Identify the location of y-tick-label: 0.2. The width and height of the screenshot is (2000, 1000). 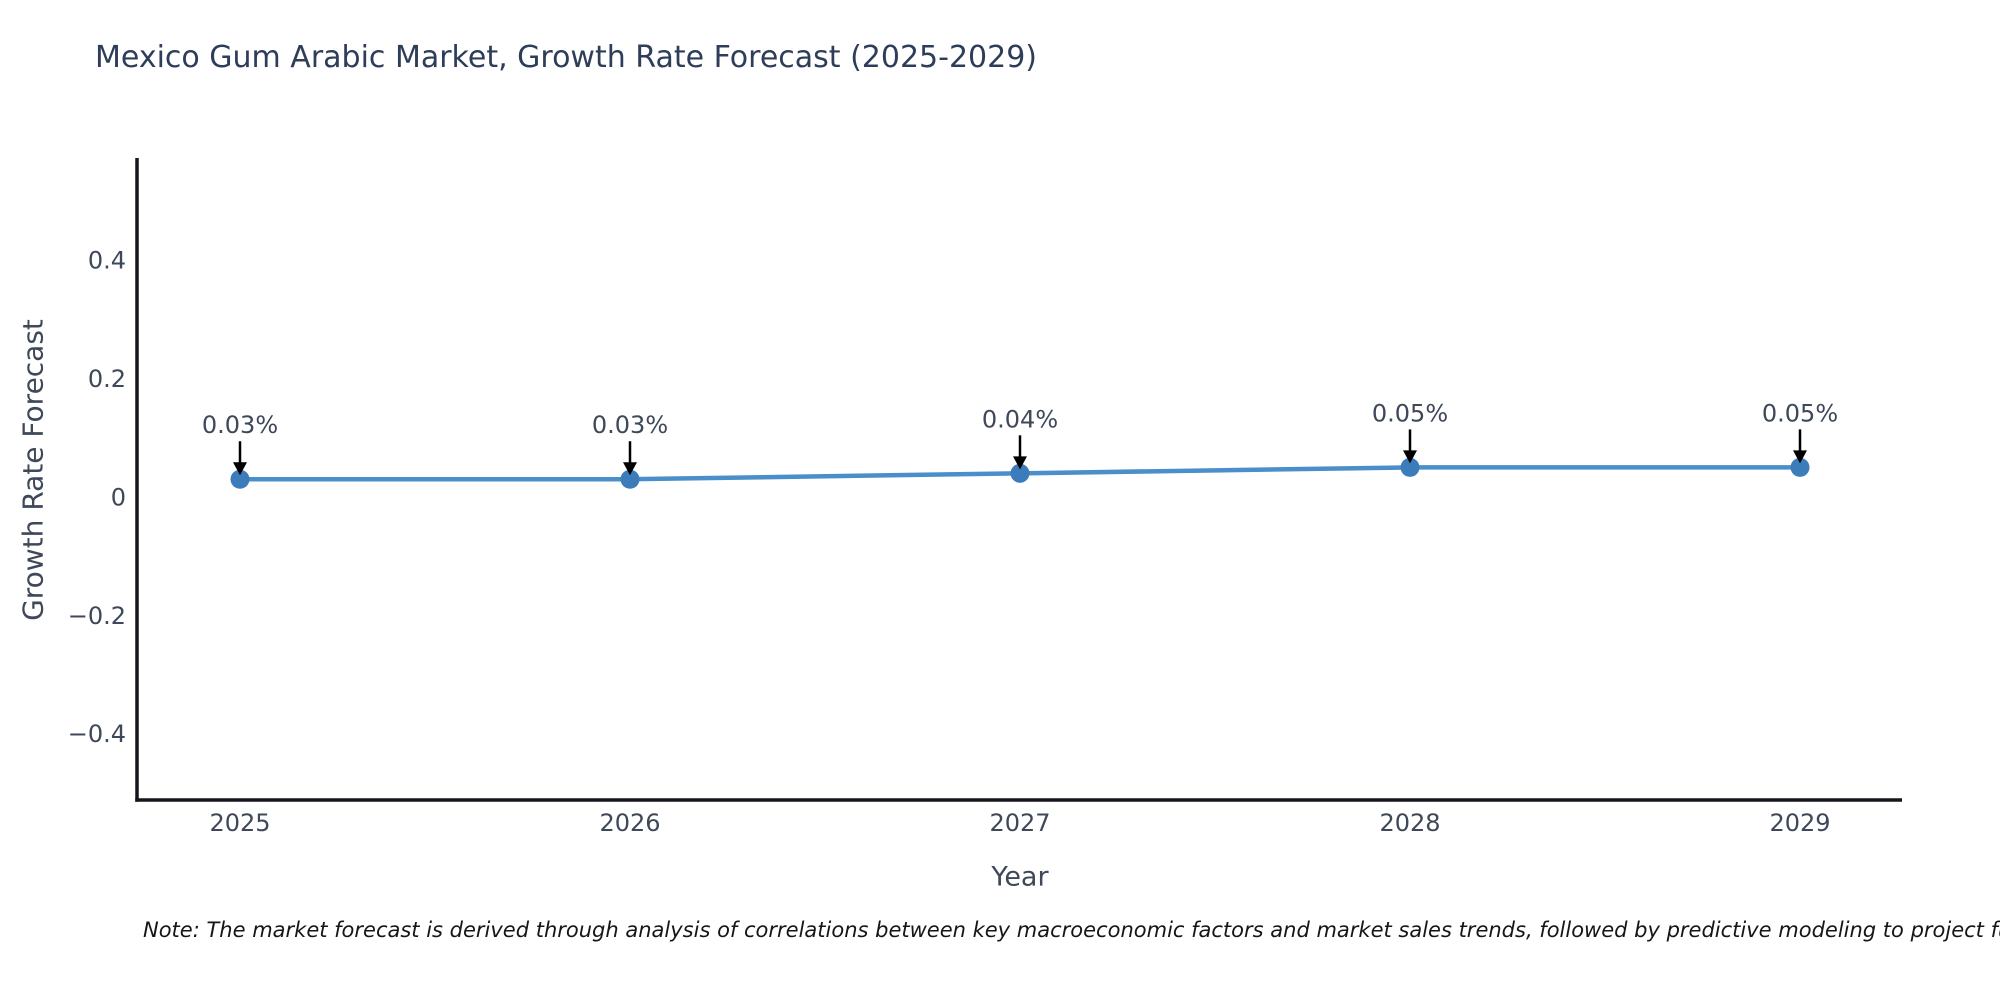
(107, 379).